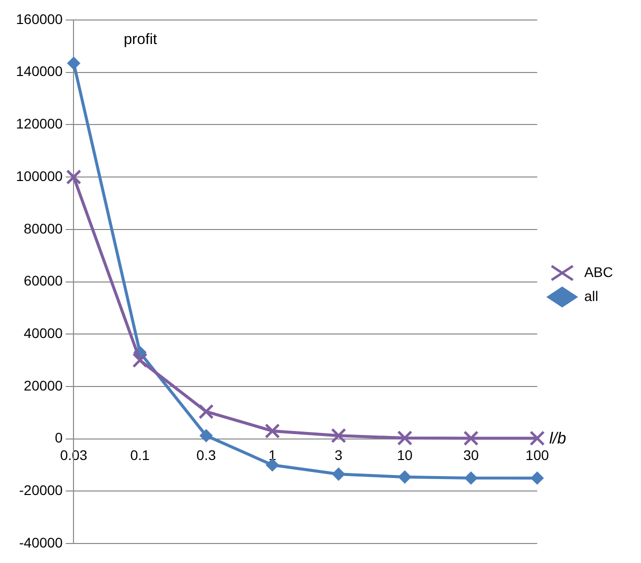  What do you see at coordinates (58, 438) in the screenshot?
I see `y-tick-label: 0` at bounding box center [58, 438].